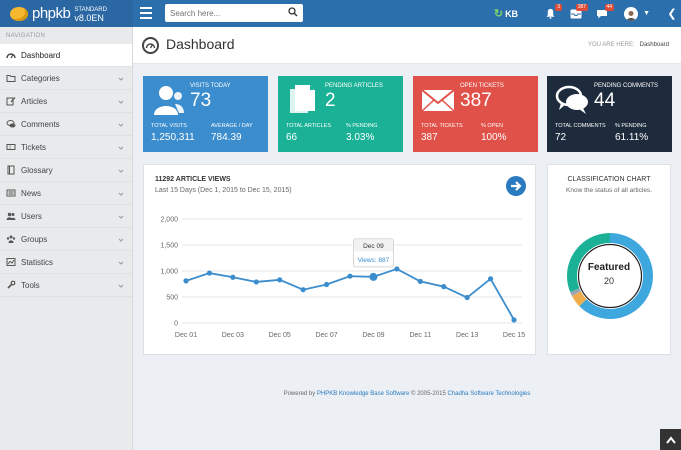  I want to click on user-icon, so click(631, 15).